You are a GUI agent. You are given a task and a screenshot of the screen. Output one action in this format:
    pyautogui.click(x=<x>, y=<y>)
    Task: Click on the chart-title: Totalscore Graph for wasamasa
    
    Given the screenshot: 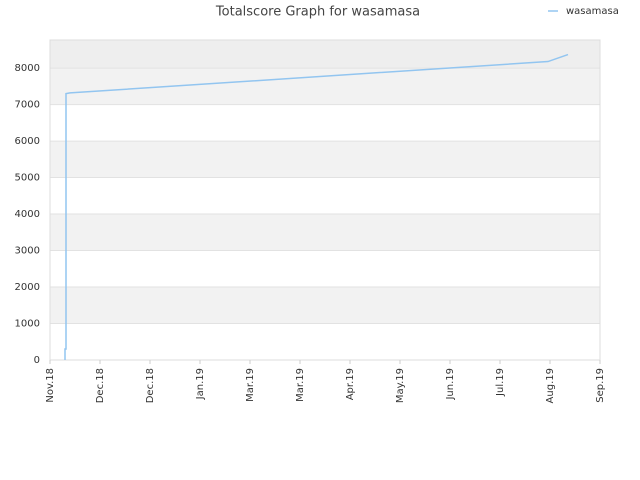 What is the action you would take?
    pyautogui.click(x=317, y=12)
    